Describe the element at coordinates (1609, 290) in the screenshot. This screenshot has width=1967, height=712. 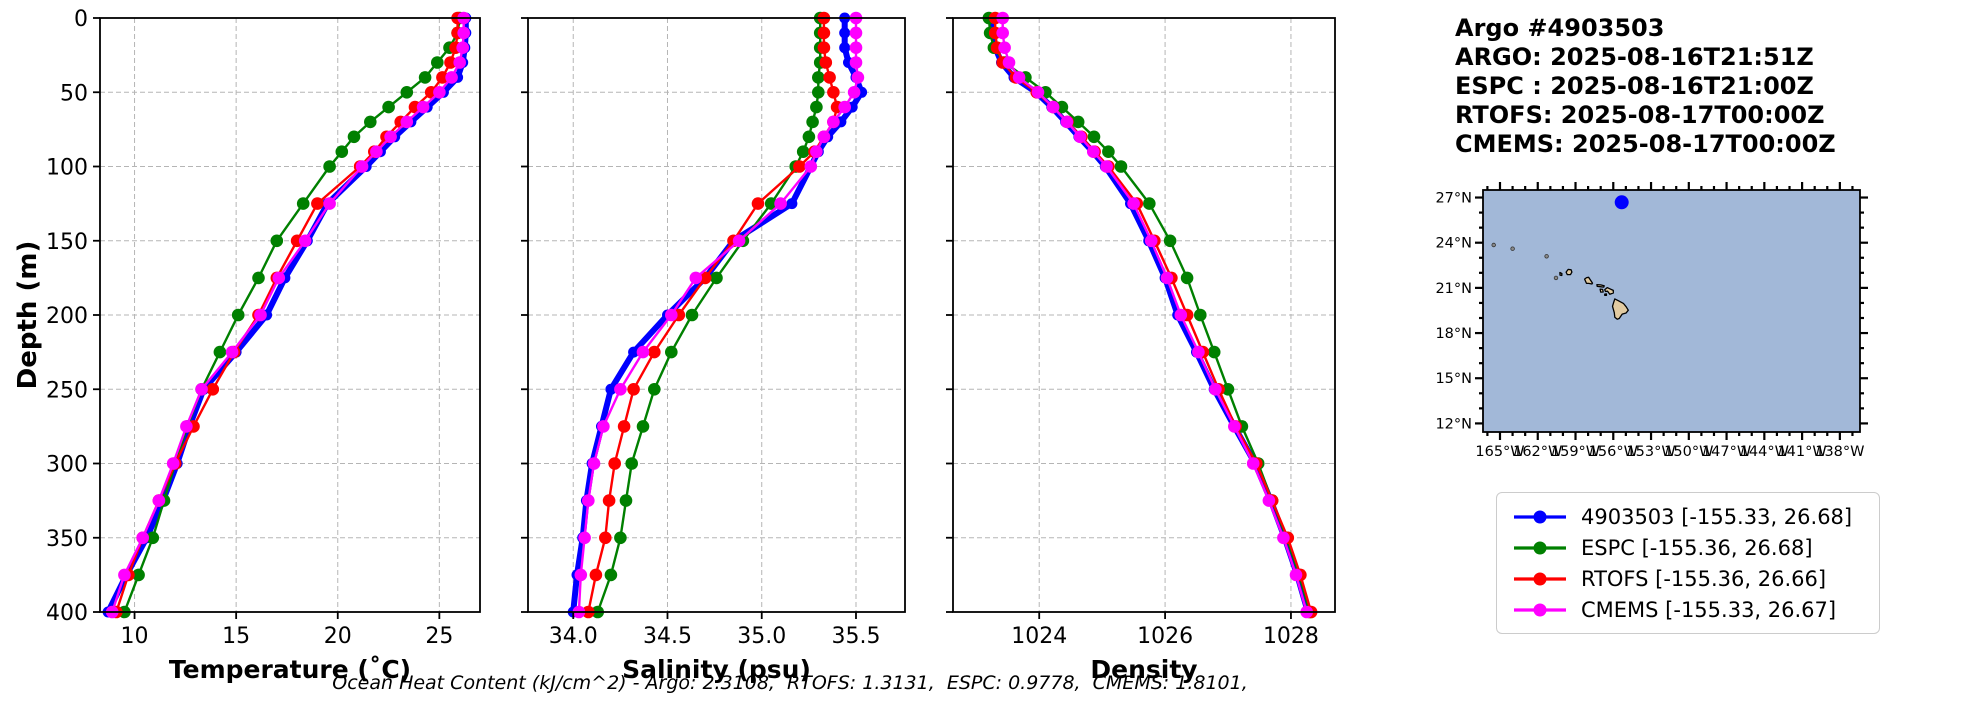
I see `island-maui` at that location.